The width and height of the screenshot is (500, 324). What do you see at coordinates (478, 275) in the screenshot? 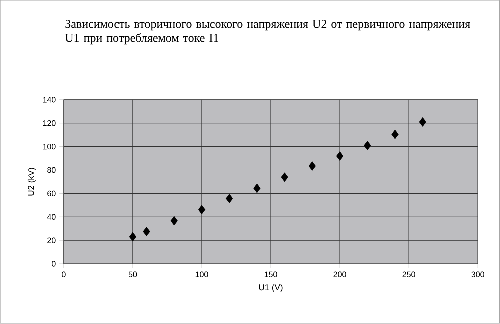
I see `x-tick-label: 300` at bounding box center [478, 275].